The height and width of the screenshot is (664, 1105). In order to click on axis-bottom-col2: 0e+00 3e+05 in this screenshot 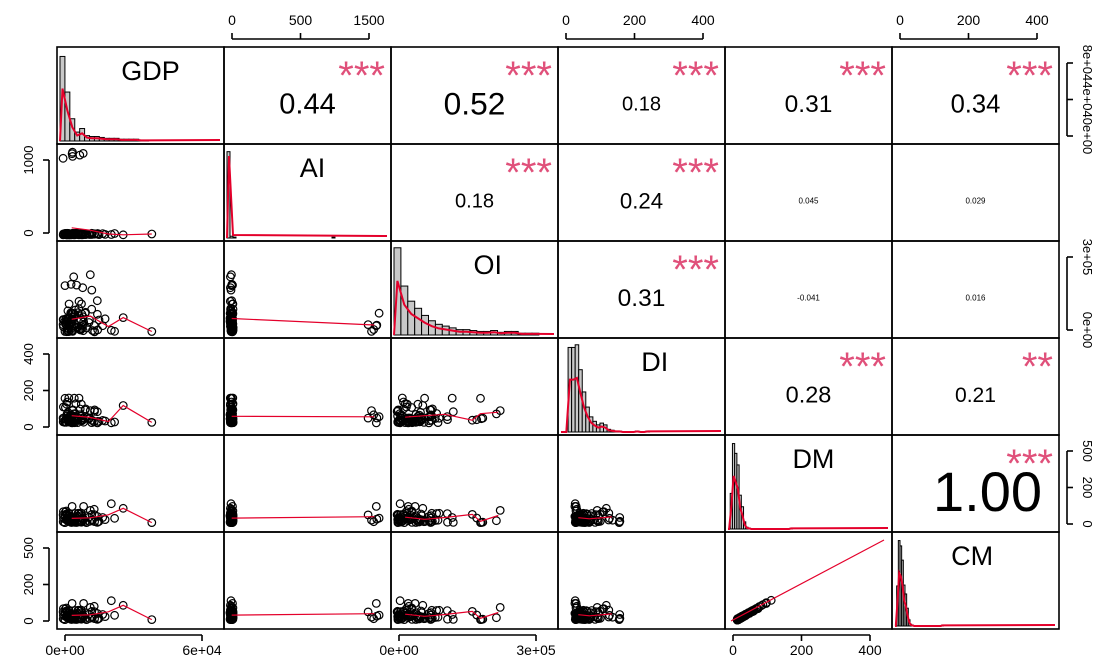, I will do `click(467, 646)`.